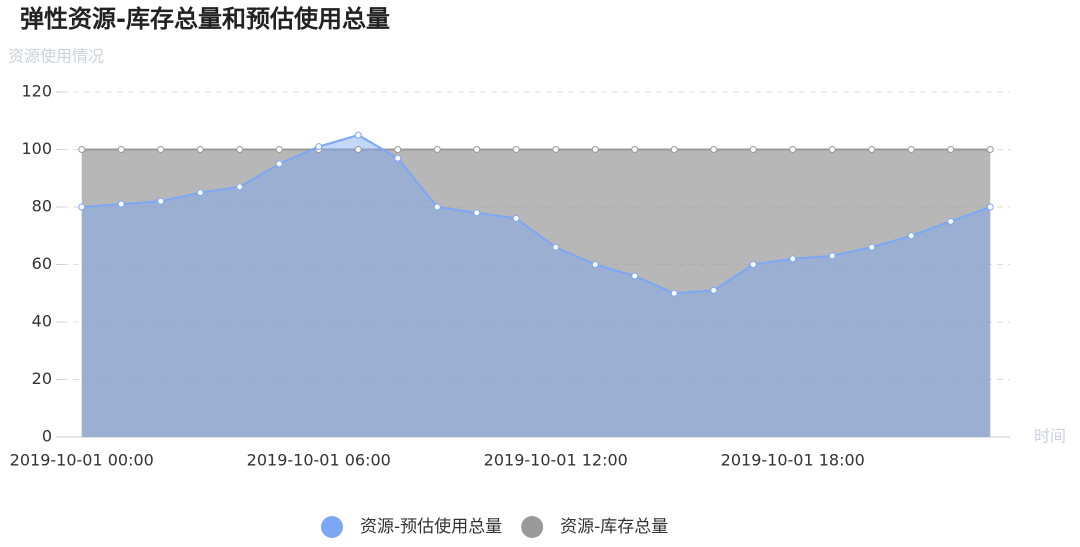  What do you see at coordinates (1050, 436) in the screenshot?
I see `x-axis-title: 时间` at bounding box center [1050, 436].